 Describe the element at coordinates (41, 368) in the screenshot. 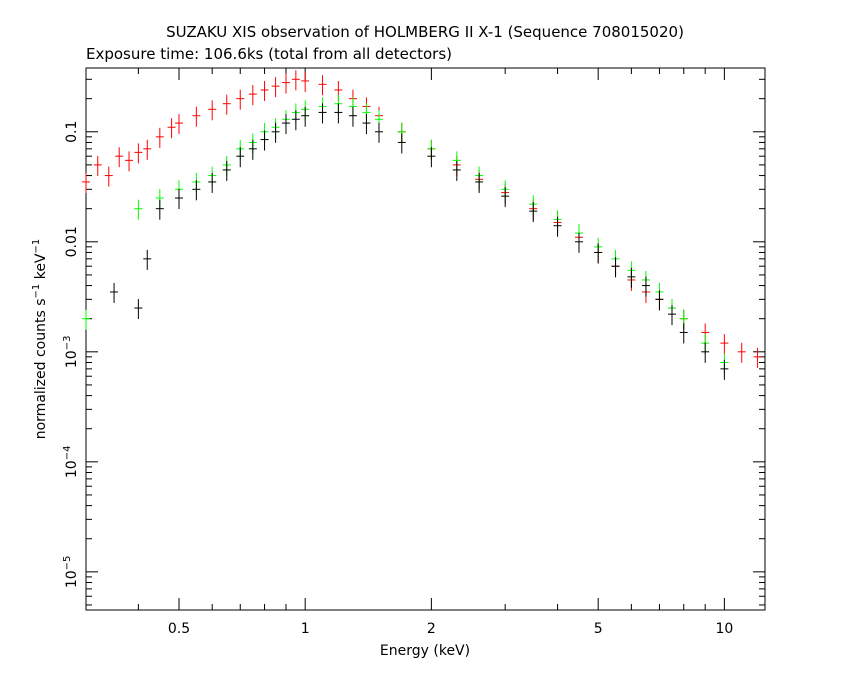

I see `y-axis-label-main: normalized counts s` at that location.